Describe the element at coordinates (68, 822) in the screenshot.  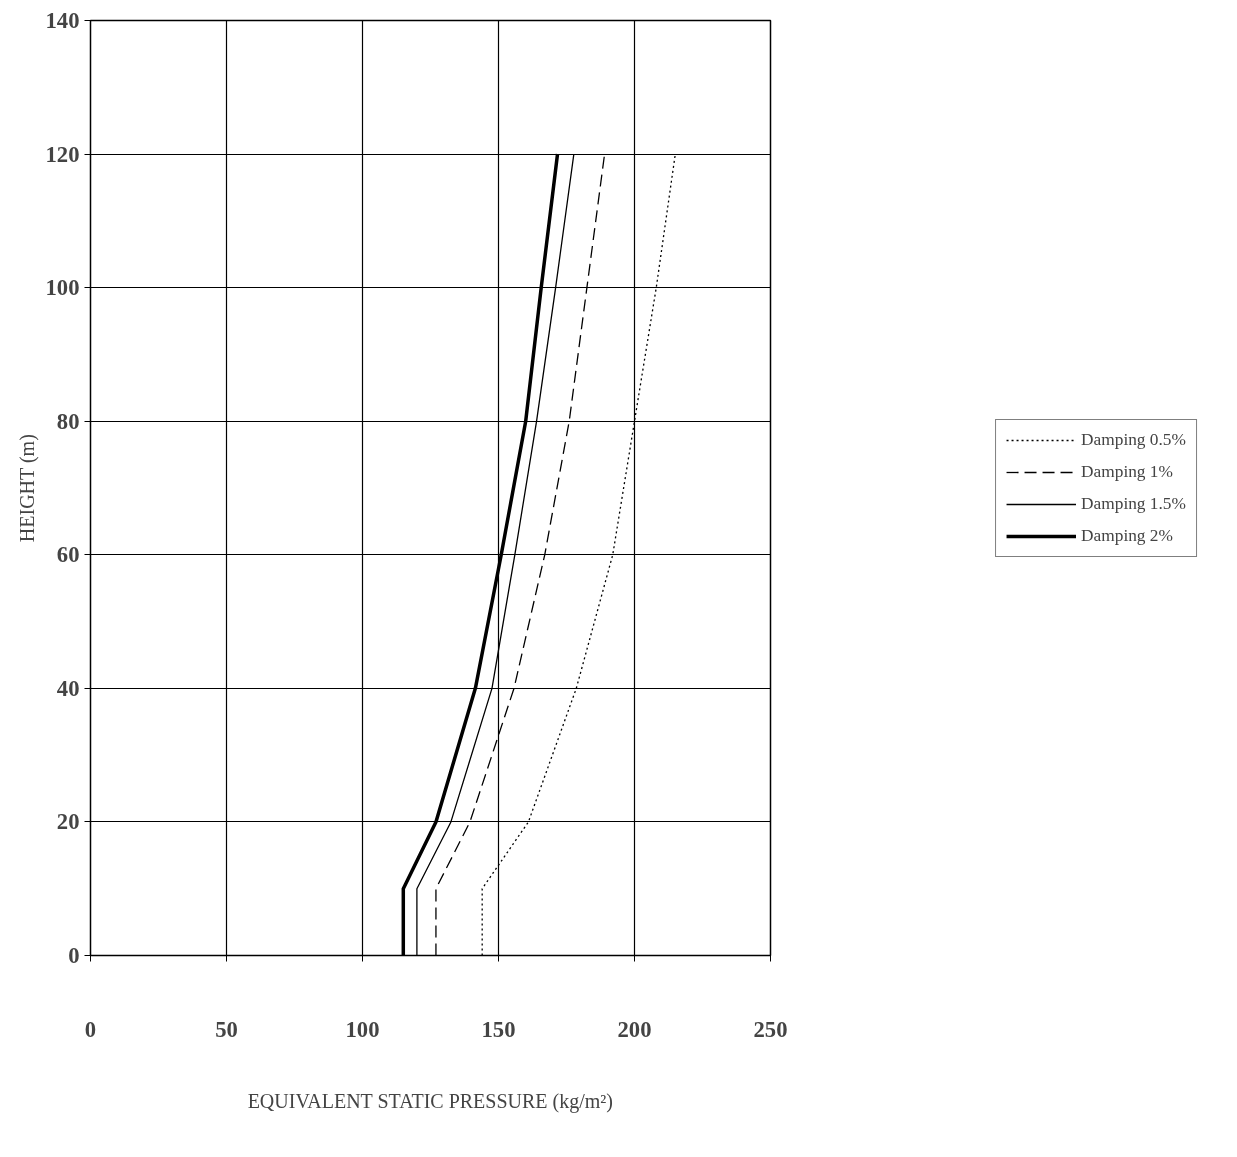
I see `y-tick-label: 20` at that location.